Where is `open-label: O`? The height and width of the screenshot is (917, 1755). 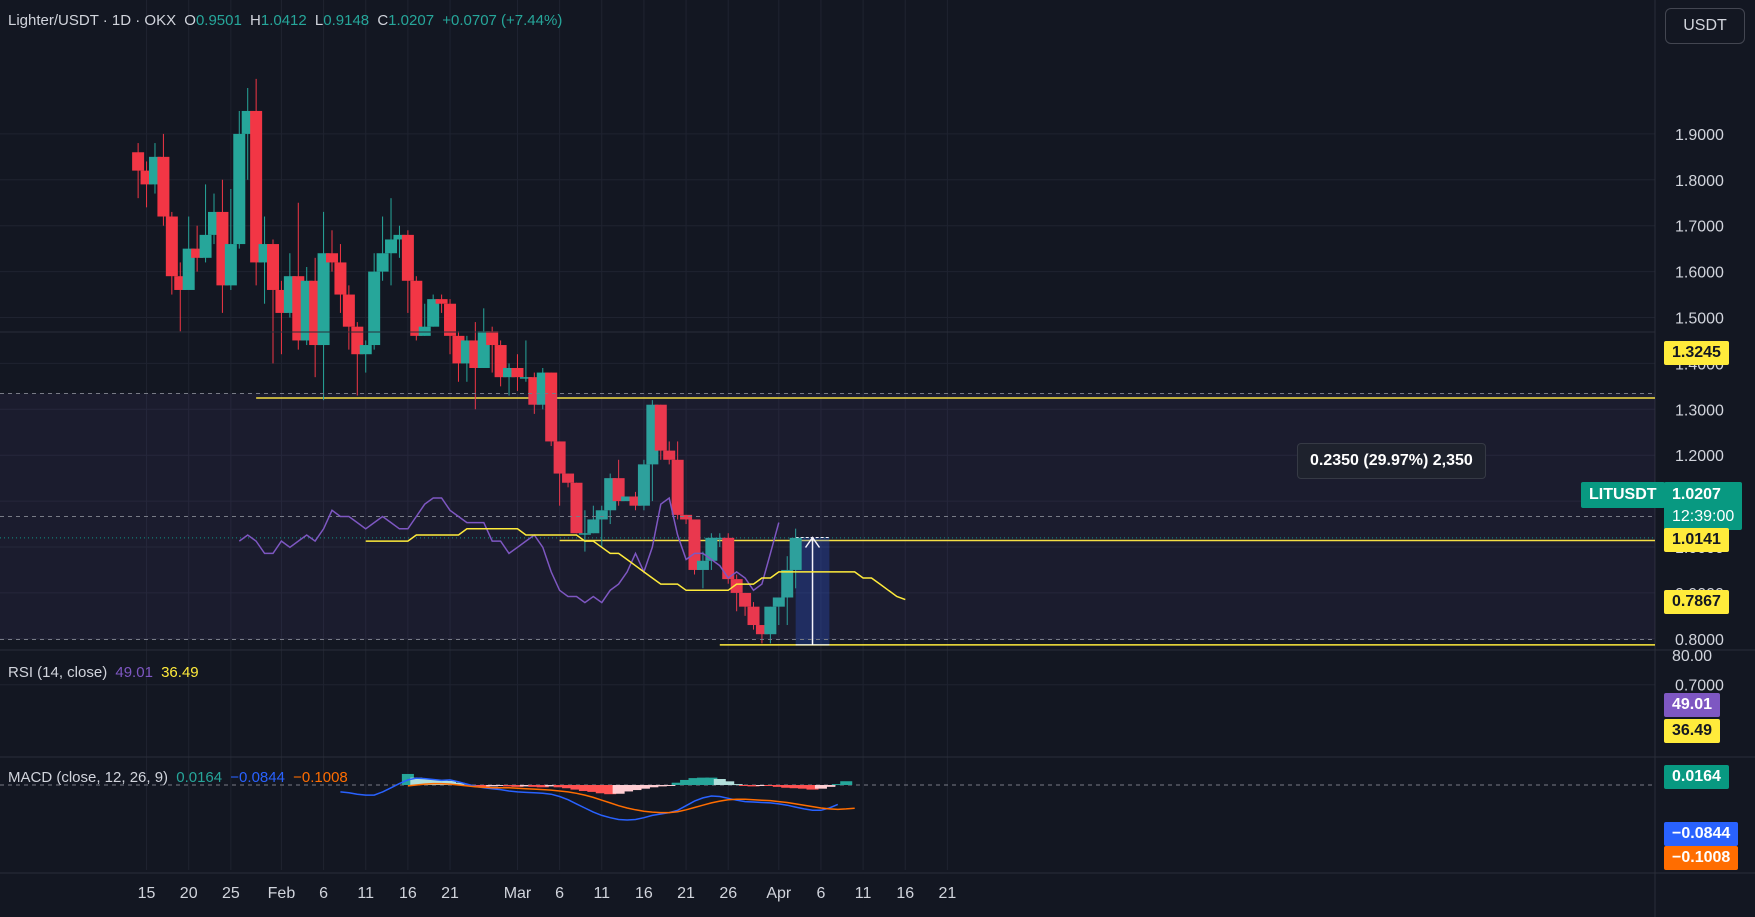
open-label: O is located at coordinates (190, 20).